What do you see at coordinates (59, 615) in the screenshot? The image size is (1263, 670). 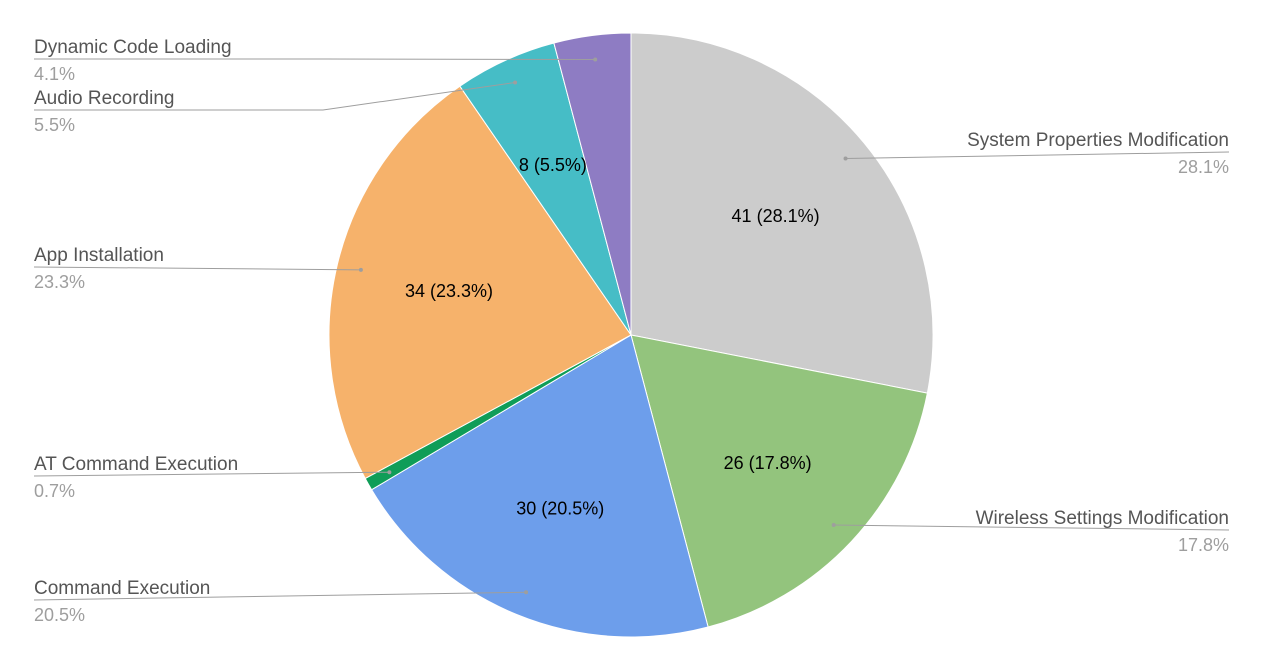 I see `legend-percent: 20.5%` at bounding box center [59, 615].